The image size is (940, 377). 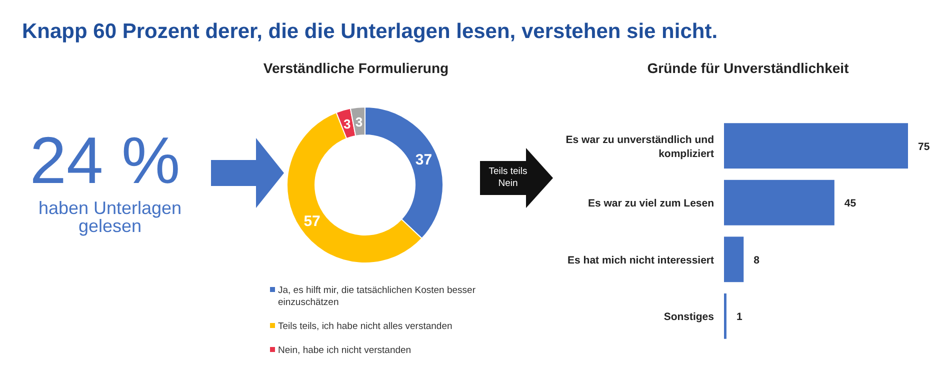 I want to click on data-label: 8, so click(x=757, y=260).